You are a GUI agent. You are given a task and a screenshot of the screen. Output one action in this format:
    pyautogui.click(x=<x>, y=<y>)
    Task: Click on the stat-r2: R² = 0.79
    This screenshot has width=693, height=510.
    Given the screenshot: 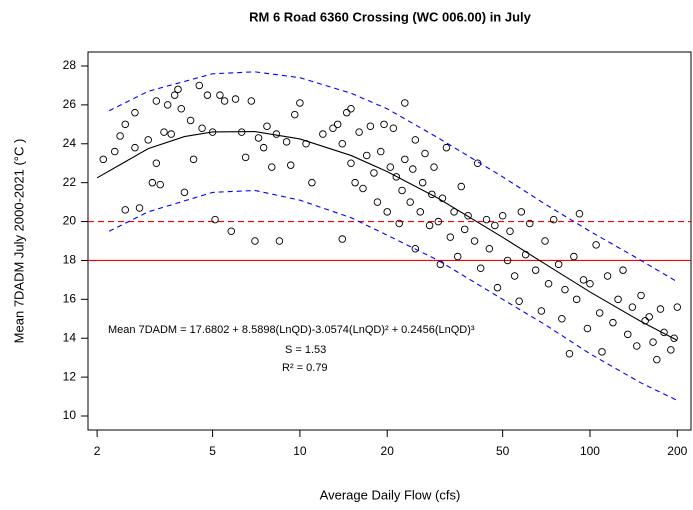 What is the action you would take?
    pyautogui.click(x=305, y=368)
    